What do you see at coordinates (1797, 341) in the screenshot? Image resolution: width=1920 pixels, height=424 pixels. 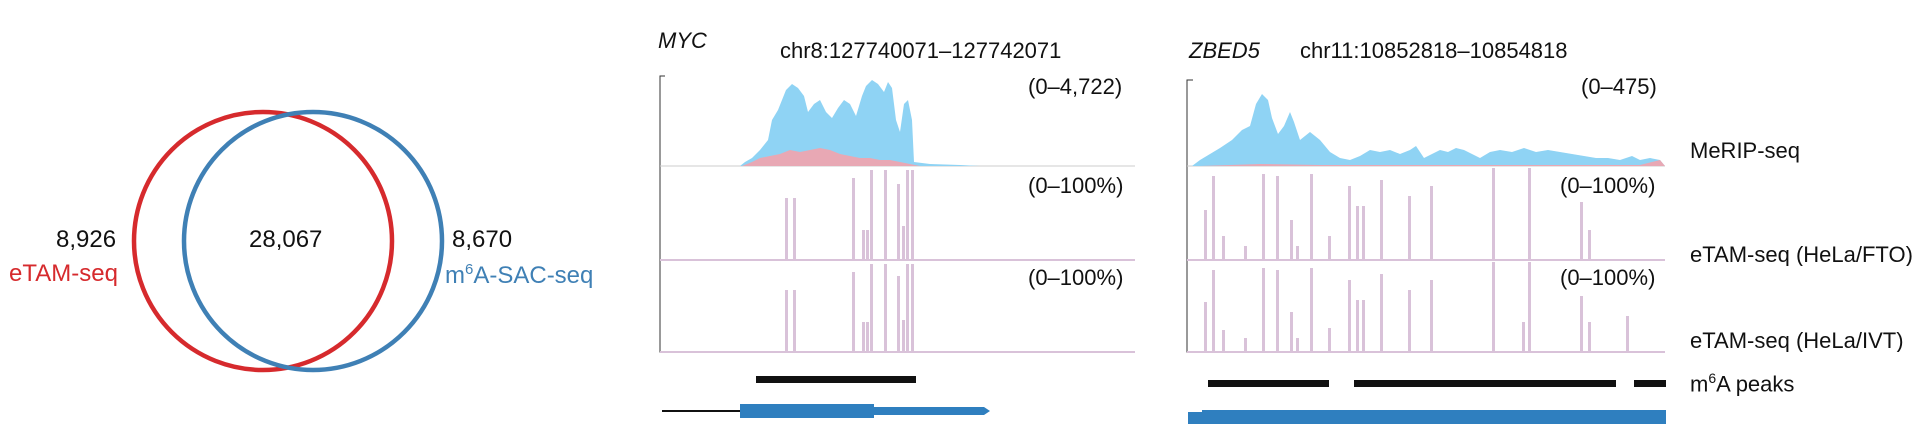 I see `track-label-etam-ivt: eTAM-seq (HeLa/IVT)` at bounding box center [1797, 341].